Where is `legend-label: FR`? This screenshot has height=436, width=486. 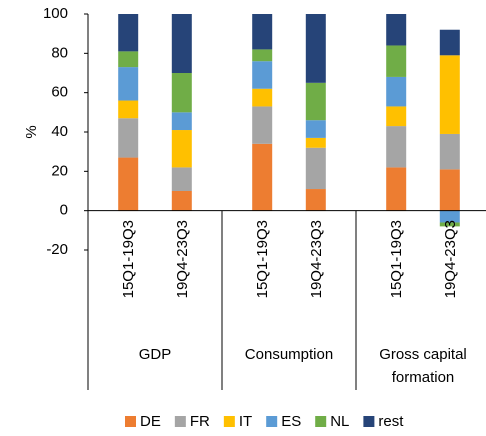
legend-label: FR is located at coordinates (200, 421).